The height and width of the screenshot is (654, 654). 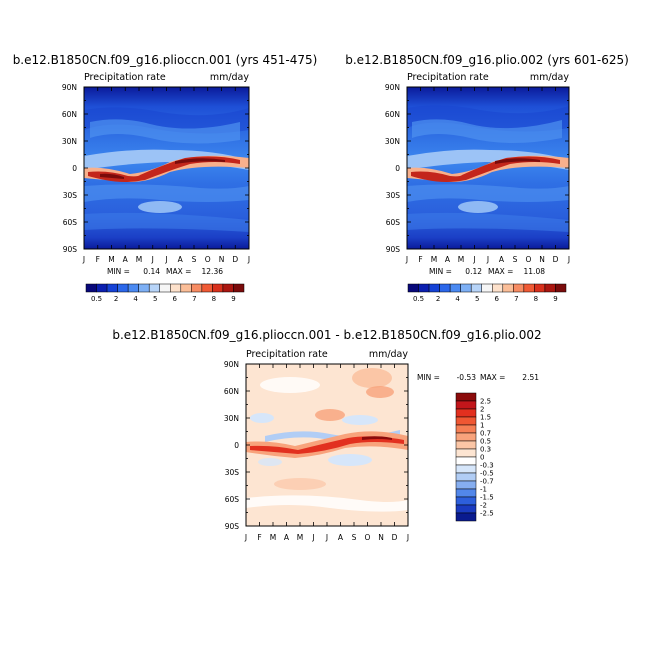 What do you see at coordinates (487, 498) in the screenshot?
I see `colorbar-label: -1.5` at bounding box center [487, 498].